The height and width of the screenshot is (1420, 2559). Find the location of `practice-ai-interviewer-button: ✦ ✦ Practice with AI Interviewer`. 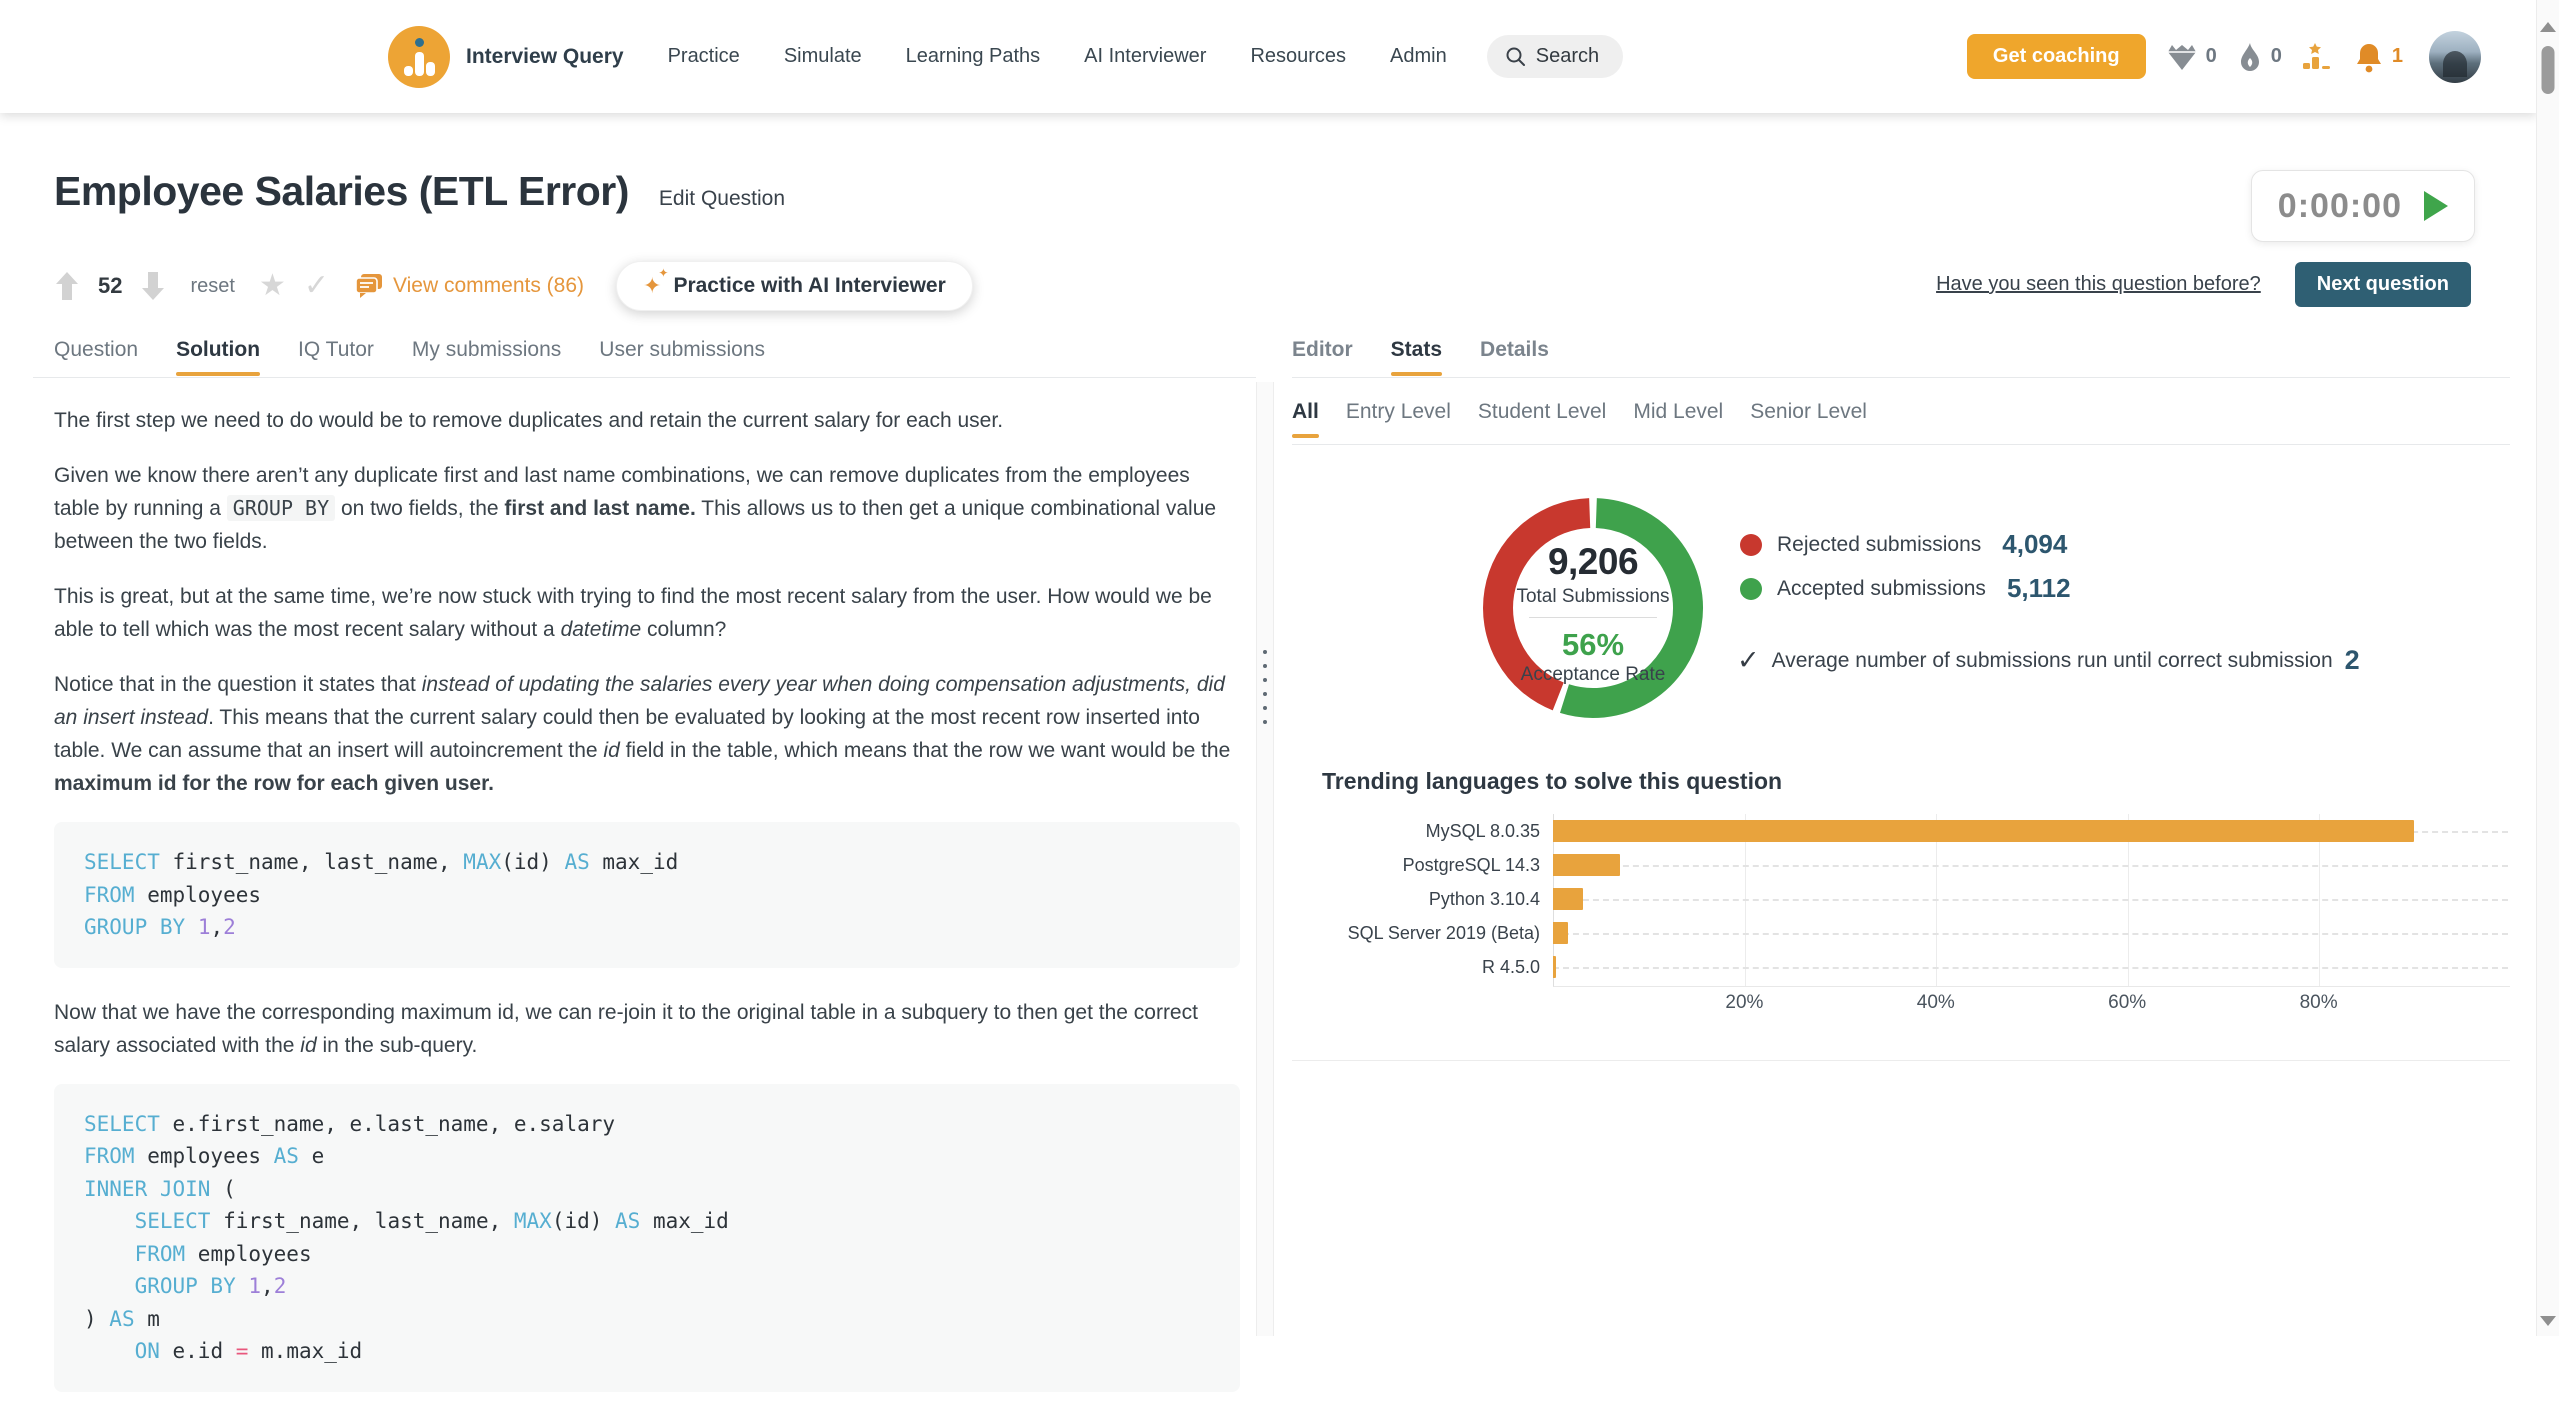

practice-ai-interviewer-button: ✦ ✦ Practice with AI Interviewer is located at coordinates (794, 286).